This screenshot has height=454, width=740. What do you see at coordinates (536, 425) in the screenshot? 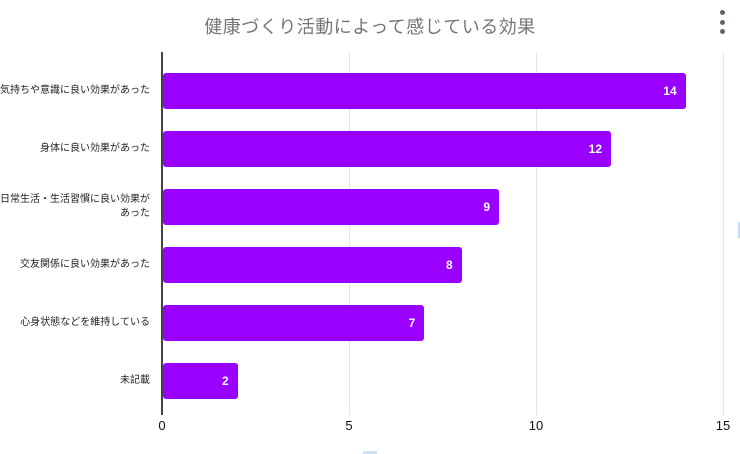
I see `x-tick-label: 10` at bounding box center [536, 425].